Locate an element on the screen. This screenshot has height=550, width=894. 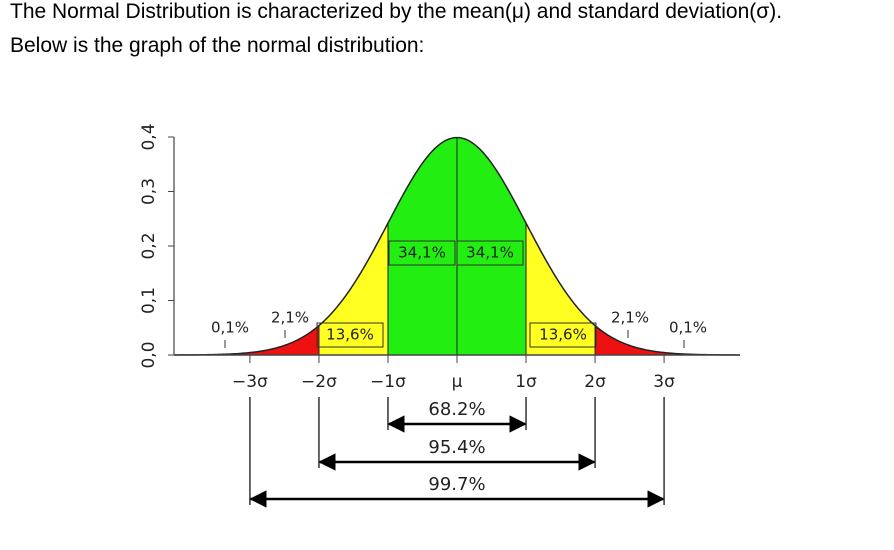
range-label: 99.7% is located at coordinates (456, 484).